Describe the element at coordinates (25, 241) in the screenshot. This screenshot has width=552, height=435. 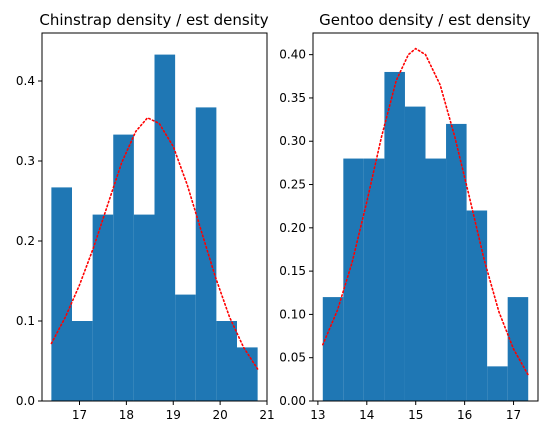
I see `chinstrap-y-tick-label: 0.2` at that location.